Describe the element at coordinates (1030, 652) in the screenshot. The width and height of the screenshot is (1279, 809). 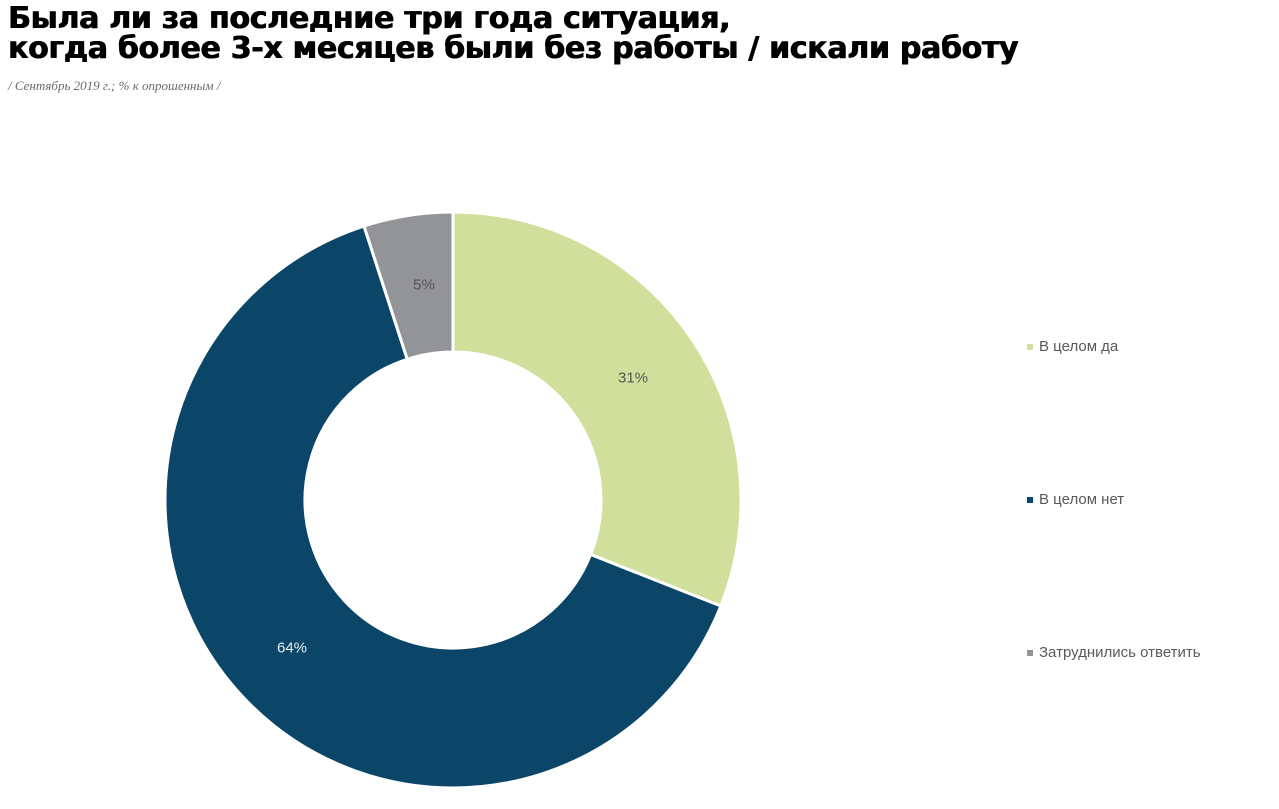
I see `legend-swatch-hard-to-say` at that location.